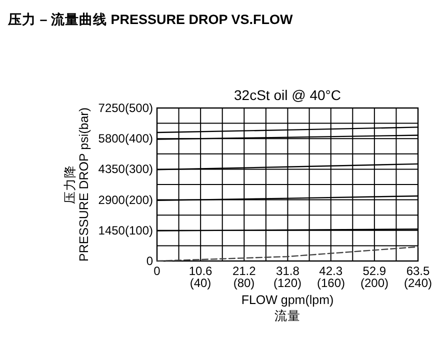 Image resolution: width=444 pixels, height=337 pixels. What do you see at coordinates (138, 108) in the screenshot?
I see `y2-tick-label: (500)` at bounding box center [138, 108].